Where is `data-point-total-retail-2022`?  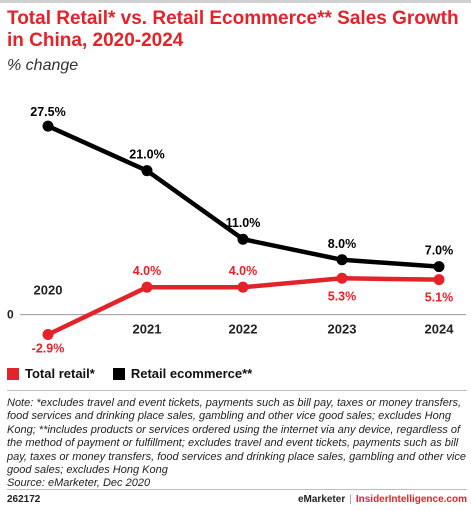
data-point-total-retail-2022 is located at coordinates (243, 287).